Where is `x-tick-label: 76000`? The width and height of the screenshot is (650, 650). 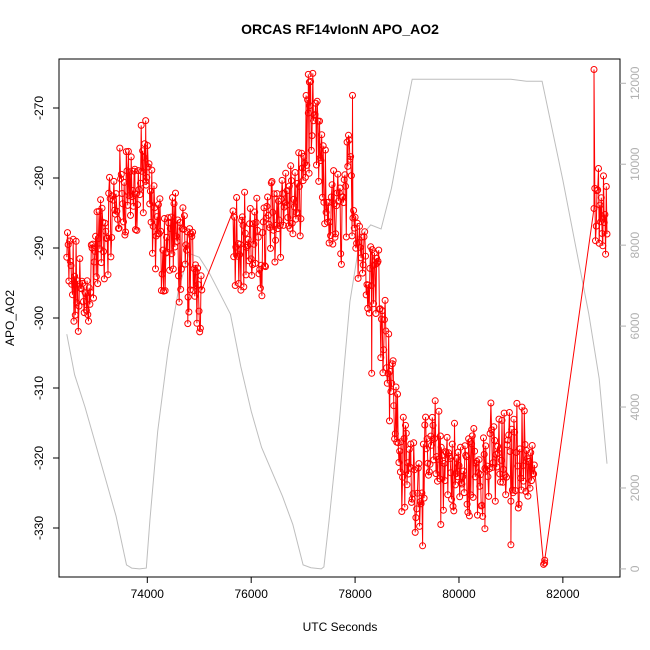
x-tick-label: 76000 is located at coordinates (252, 594).